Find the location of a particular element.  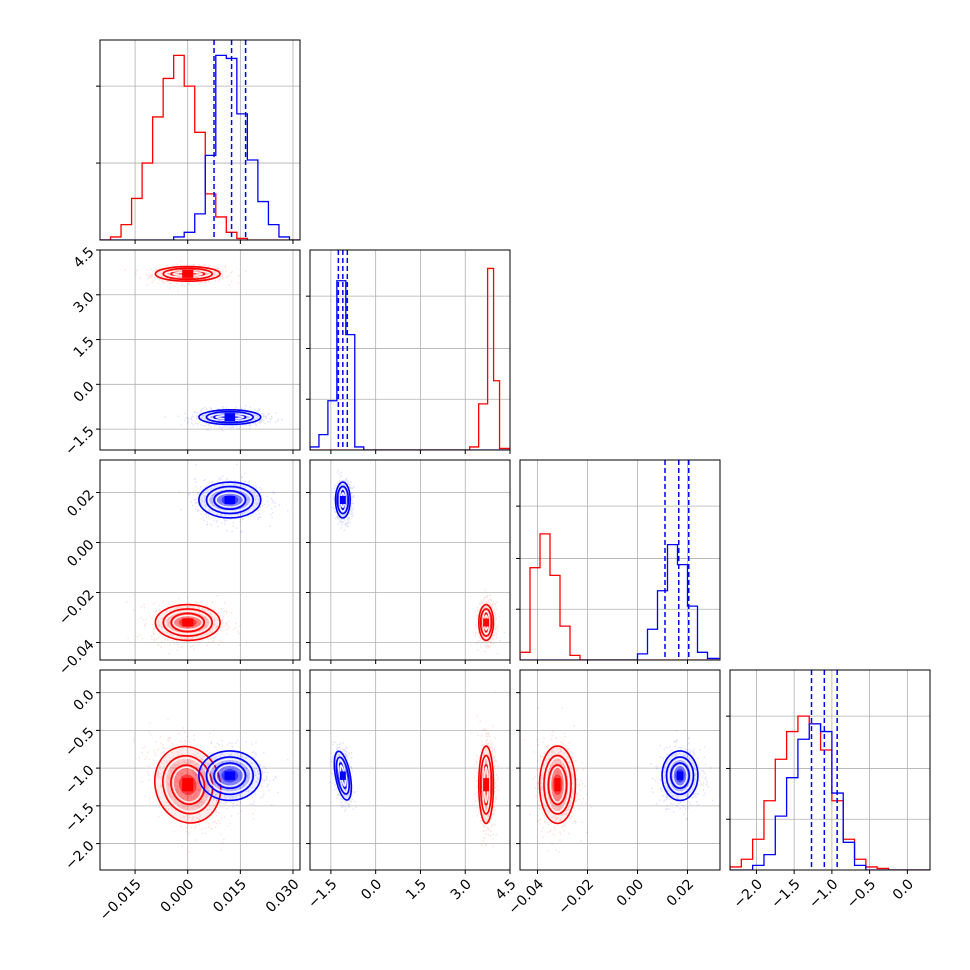

x-tick-label: 0.000 is located at coordinates (178, 896).